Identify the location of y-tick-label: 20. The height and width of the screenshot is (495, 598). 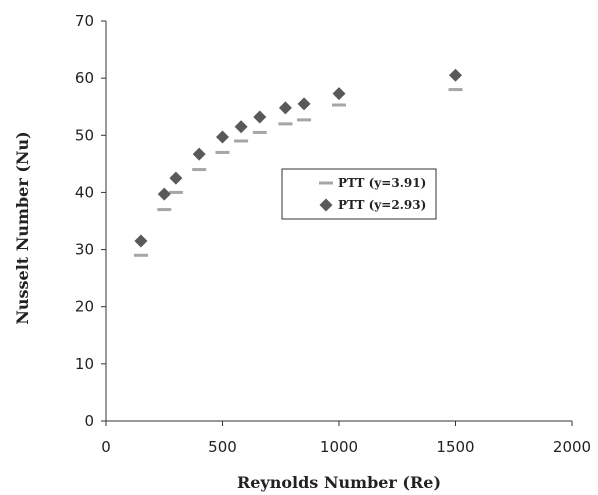
(84, 307).